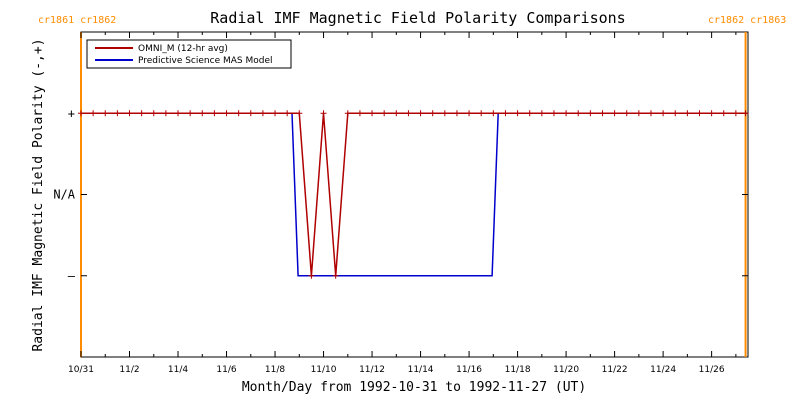 This screenshot has height=400, width=800. What do you see at coordinates (226, 370) in the screenshot?
I see `x-tick-label: 11/6` at bounding box center [226, 370].